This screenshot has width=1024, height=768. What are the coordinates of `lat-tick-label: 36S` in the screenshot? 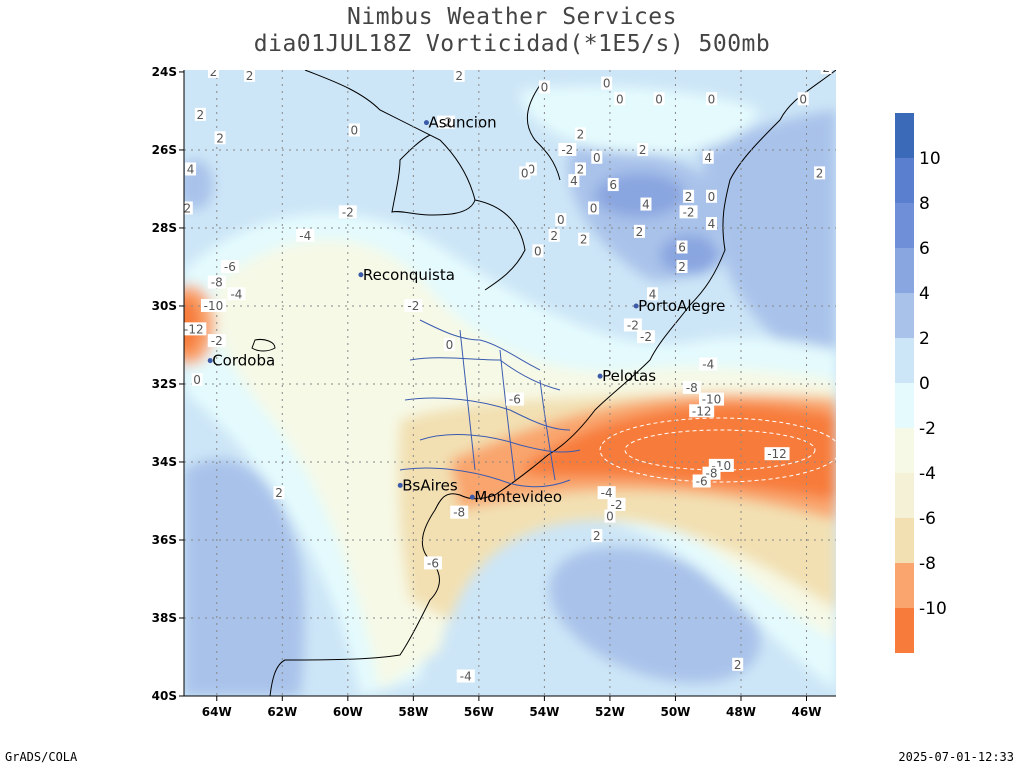 It's located at (164, 540).